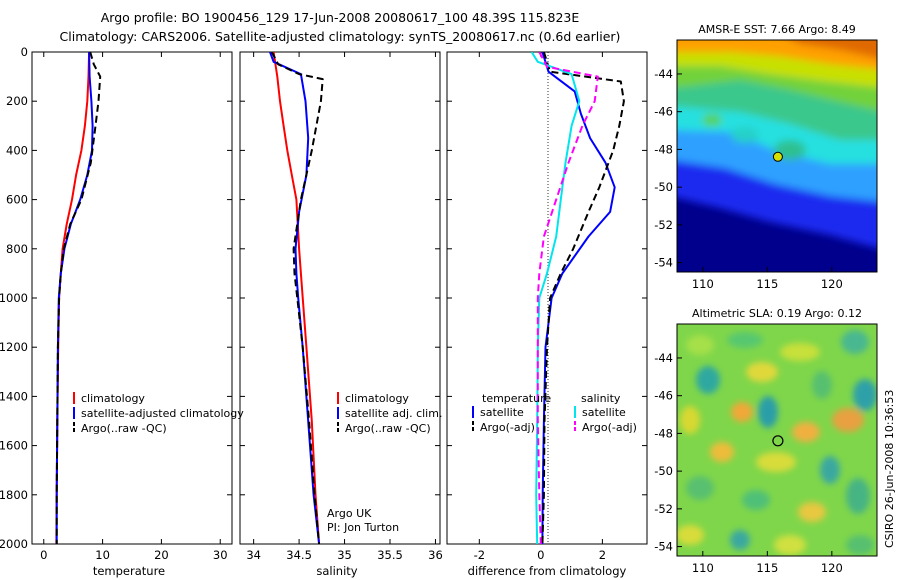  Describe the element at coordinates (393, 413) in the screenshot. I see `salinity-legend-satellite: satellite adj. clim.` at that location.